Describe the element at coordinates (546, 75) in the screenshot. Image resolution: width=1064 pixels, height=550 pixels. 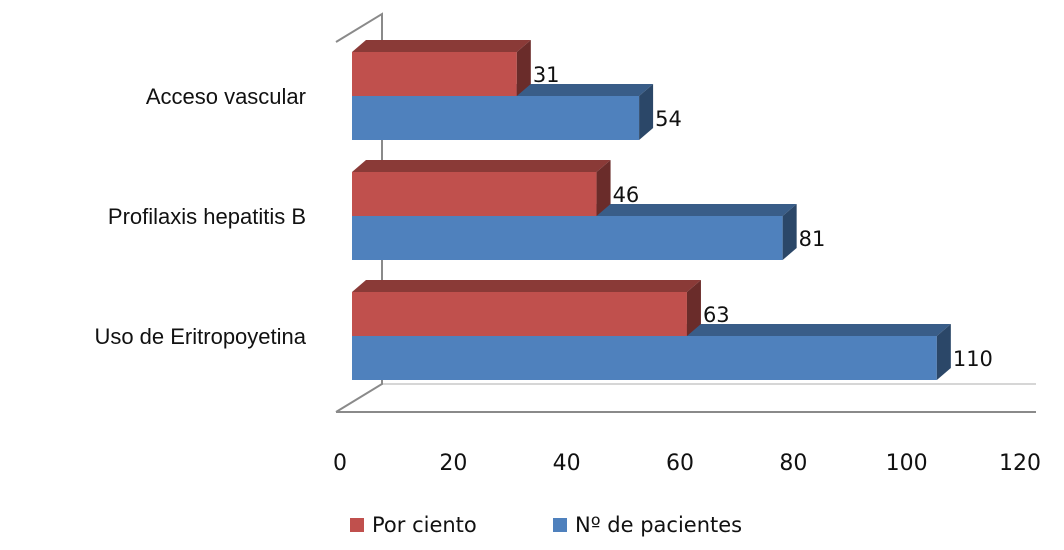
I see `data-label: 31` at that location.